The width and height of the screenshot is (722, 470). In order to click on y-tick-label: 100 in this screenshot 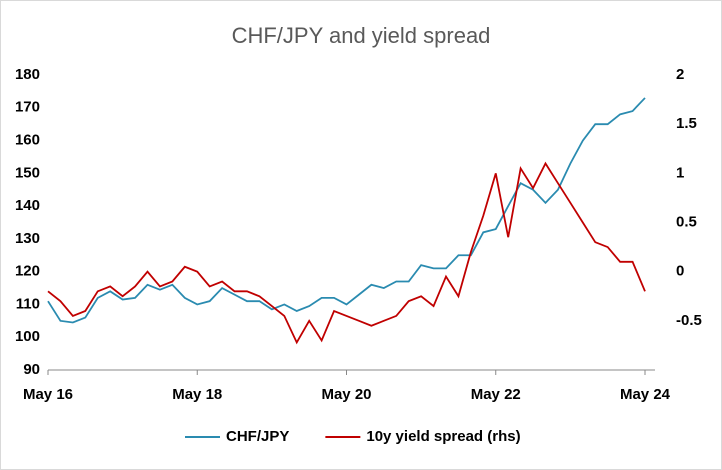, I will do `click(27, 336)`.